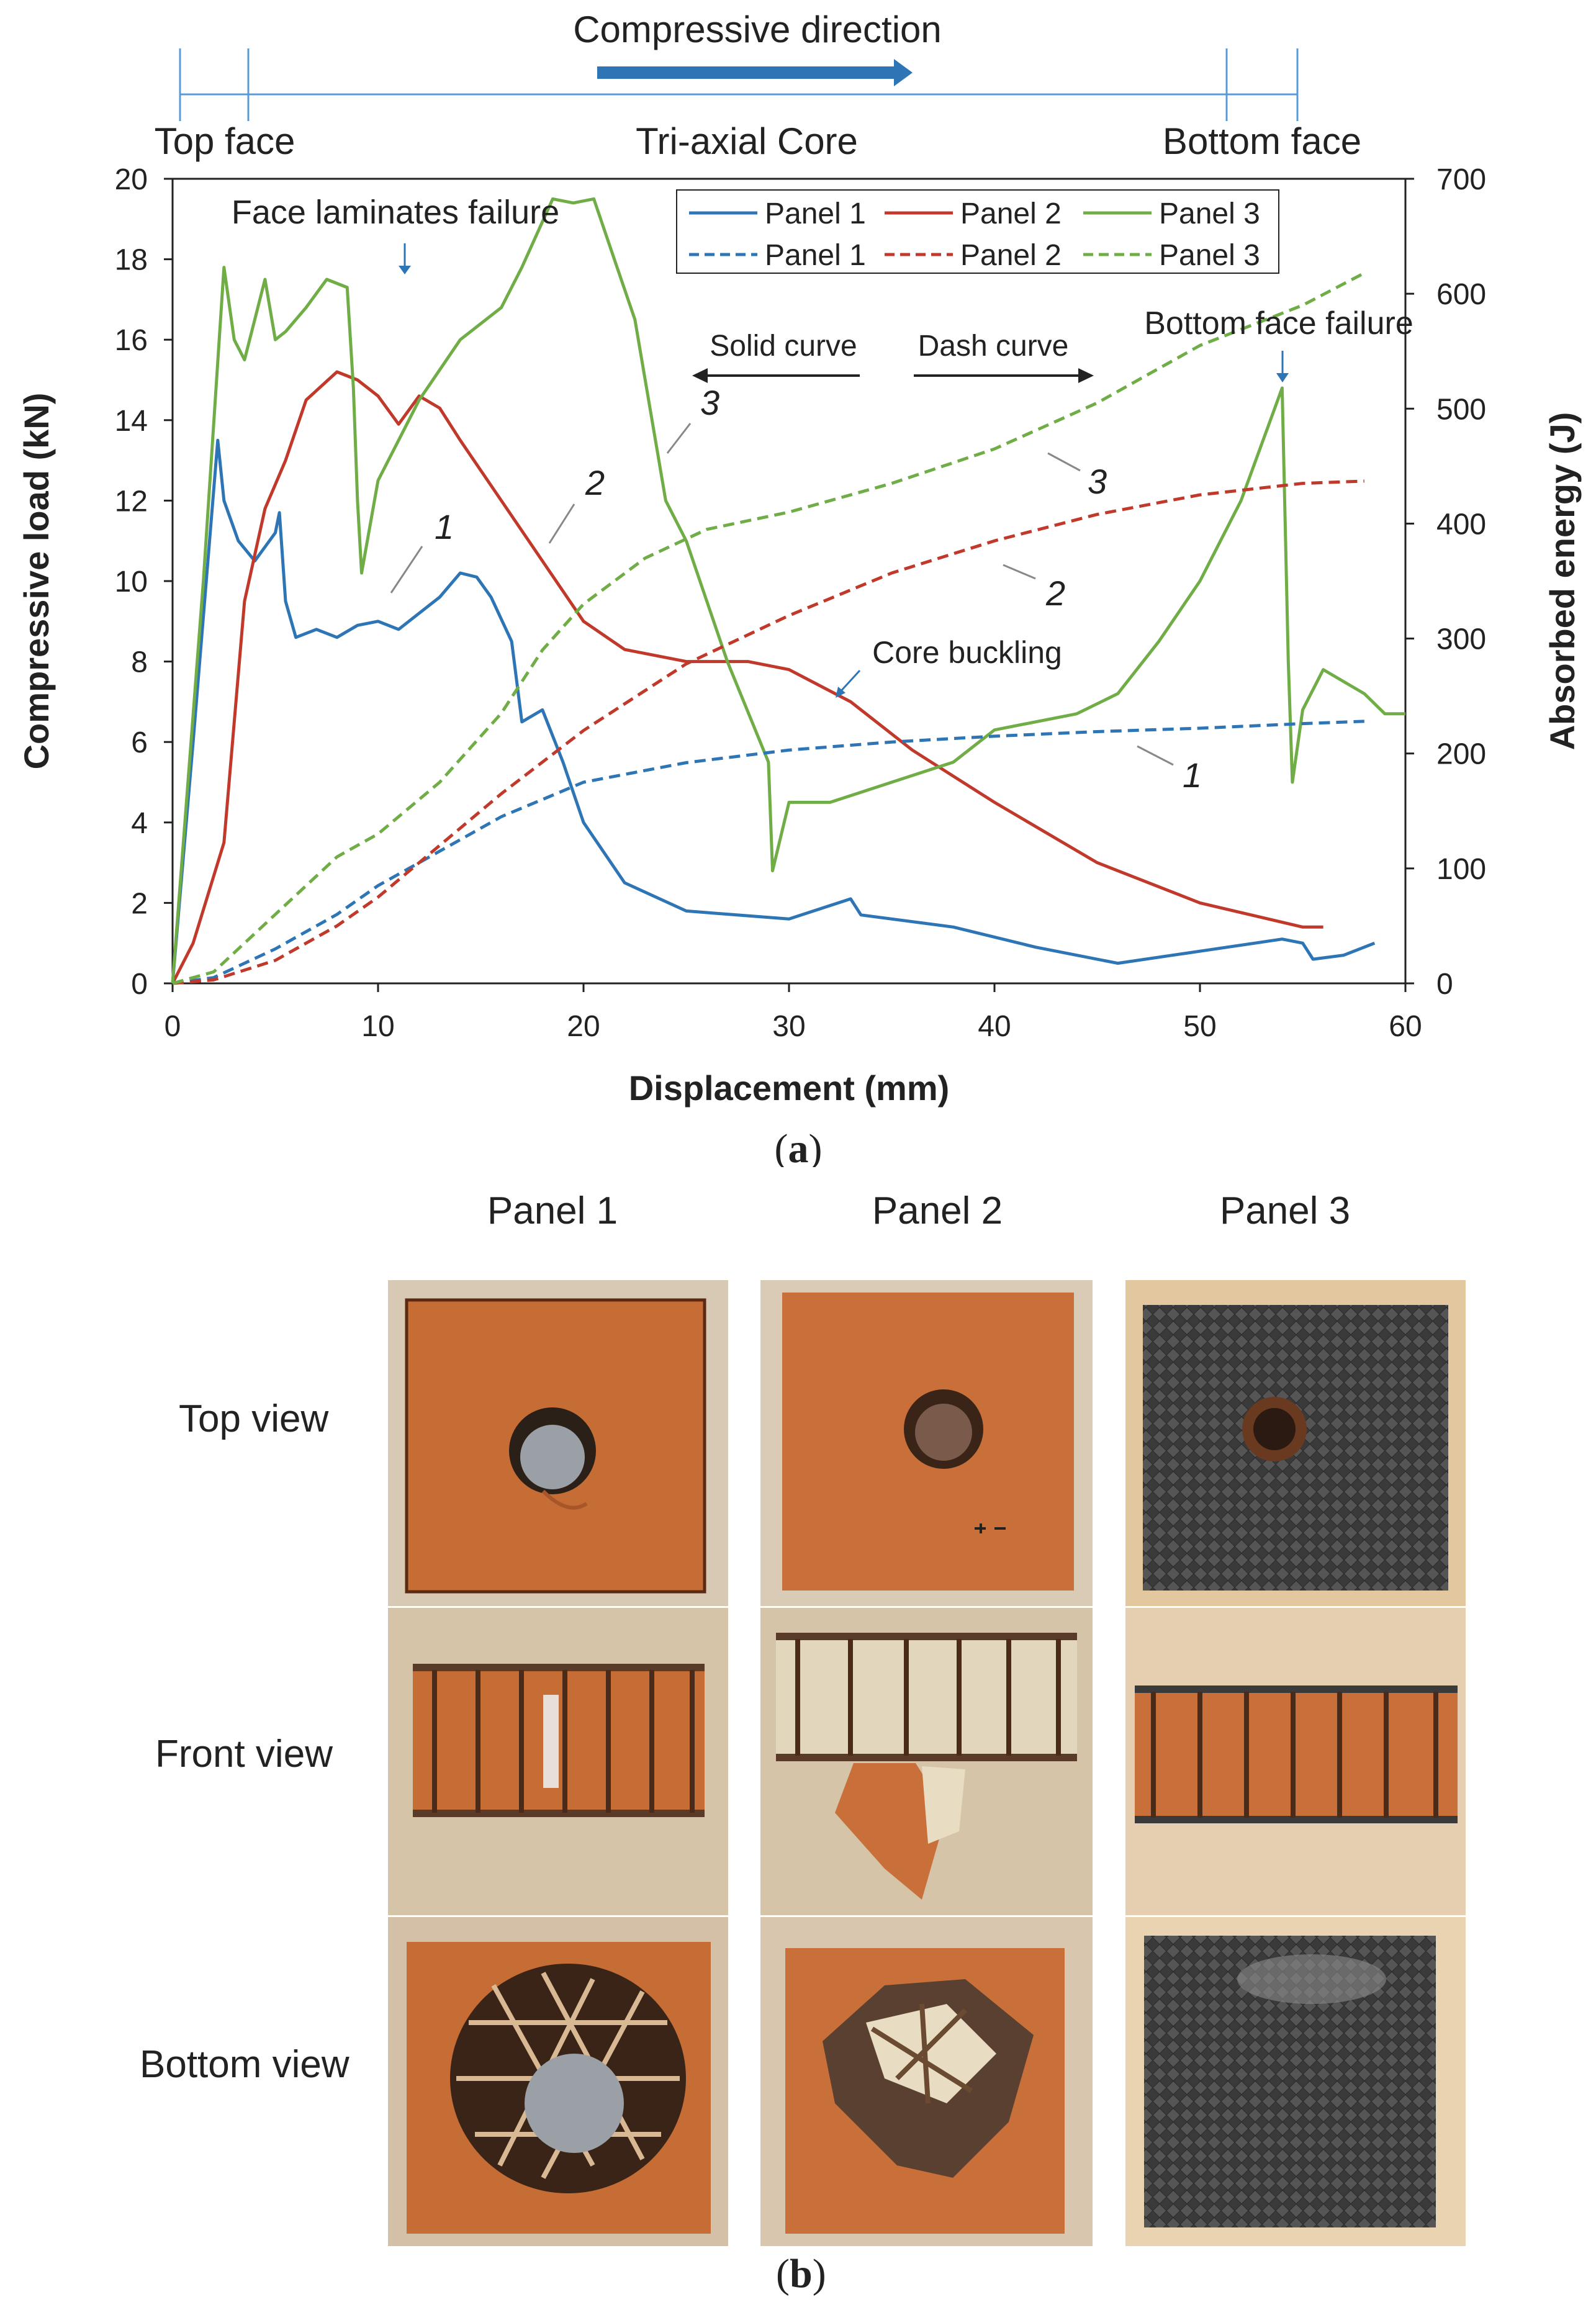 The image size is (1596, 2315). Describe the element at coordinates (1055, 593) in the screenshot. I see `marker-energy-2: 2` at that location.